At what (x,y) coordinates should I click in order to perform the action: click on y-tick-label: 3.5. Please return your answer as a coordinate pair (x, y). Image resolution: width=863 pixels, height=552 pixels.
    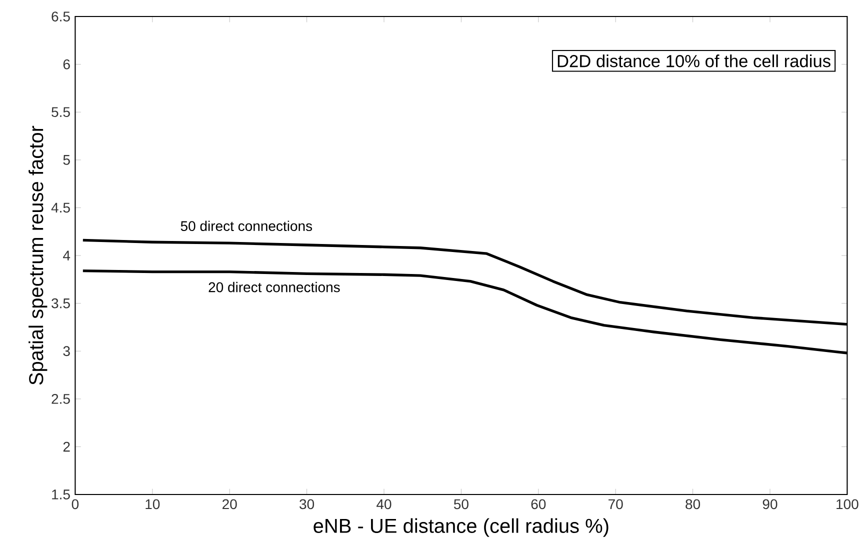
    Looking at the image, I should click on (61, 303).